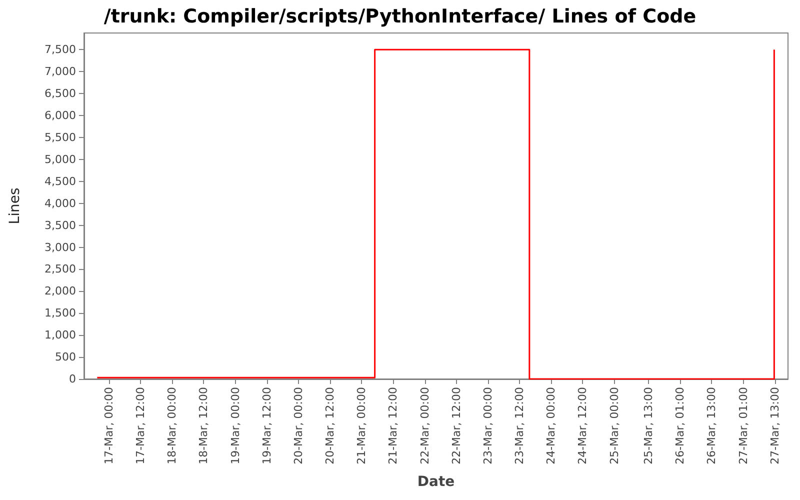  What do you see at coordinates (614, 425) in the screenshot?
I see `x-tick-label: 25-Mar, 00:00` at bounding box center [614, 425].